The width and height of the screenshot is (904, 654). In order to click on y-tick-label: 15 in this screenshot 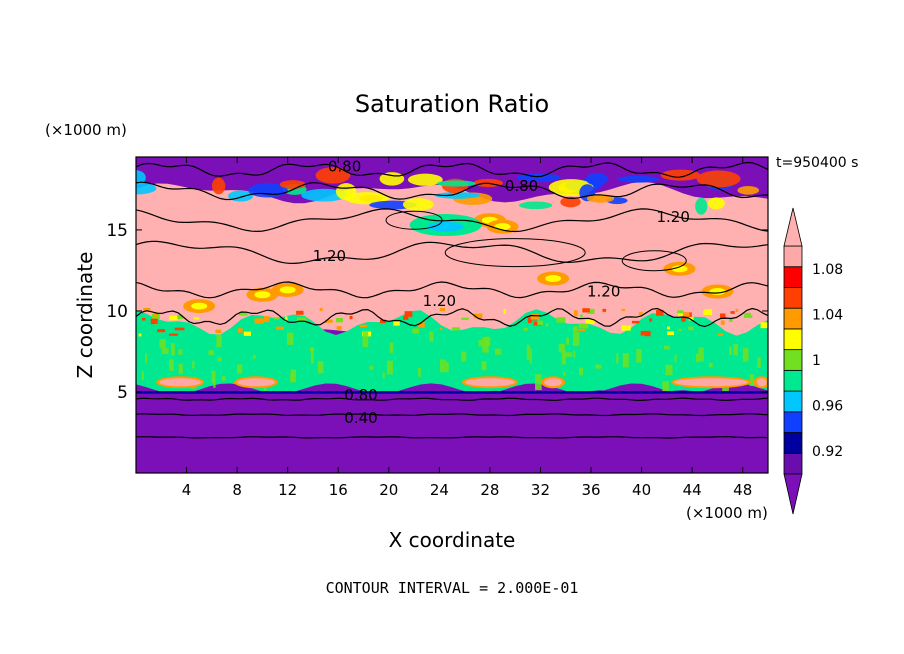, I will do `click(117, 231)`.